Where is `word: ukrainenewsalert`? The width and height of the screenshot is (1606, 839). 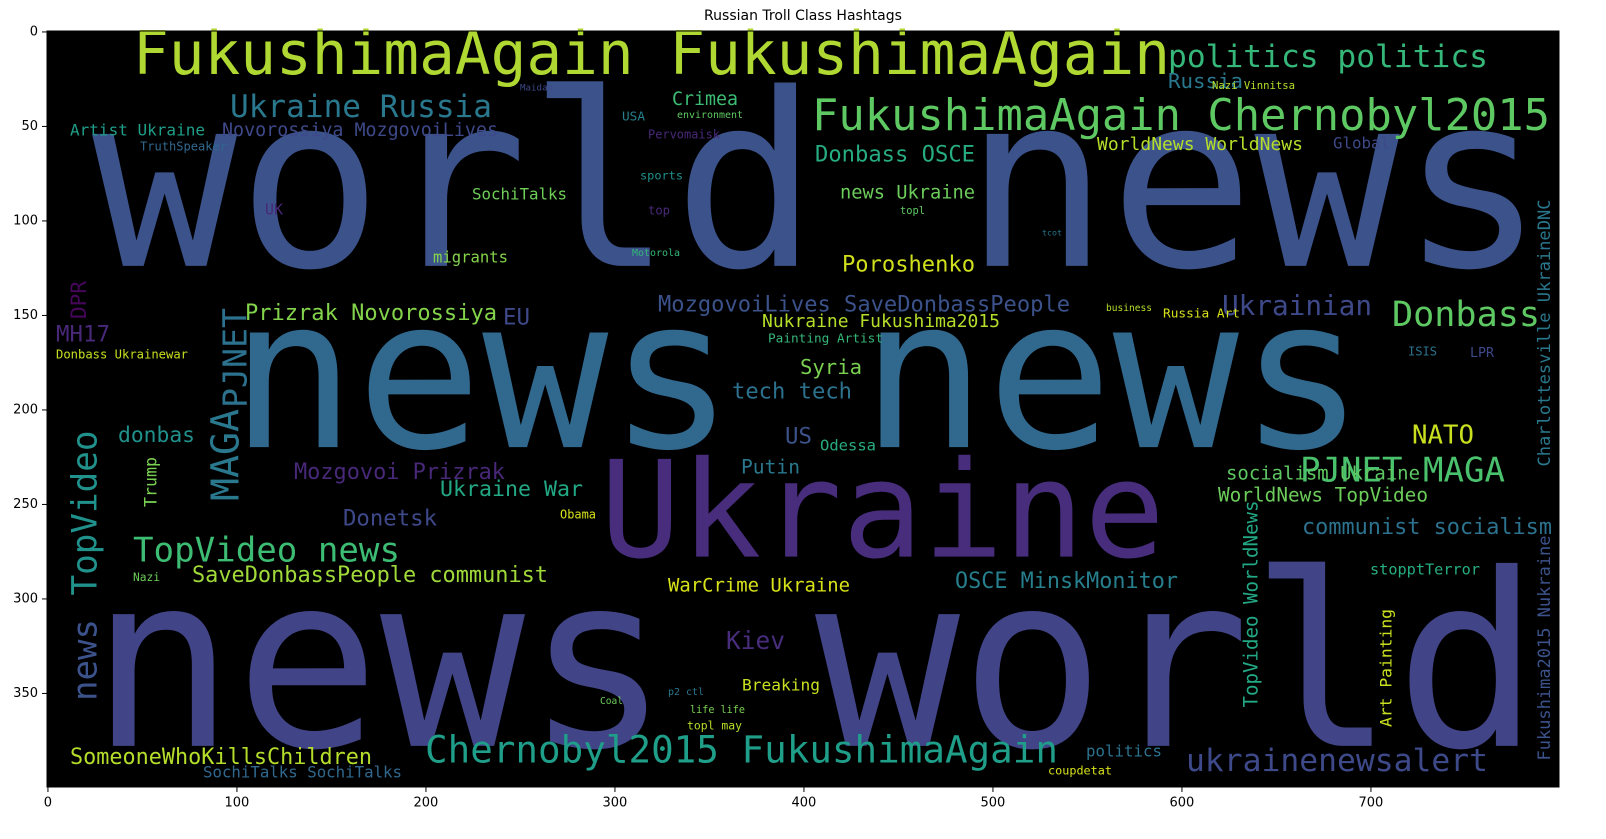
word: ukrainenewsalert is located at coordinates (1337, 761).